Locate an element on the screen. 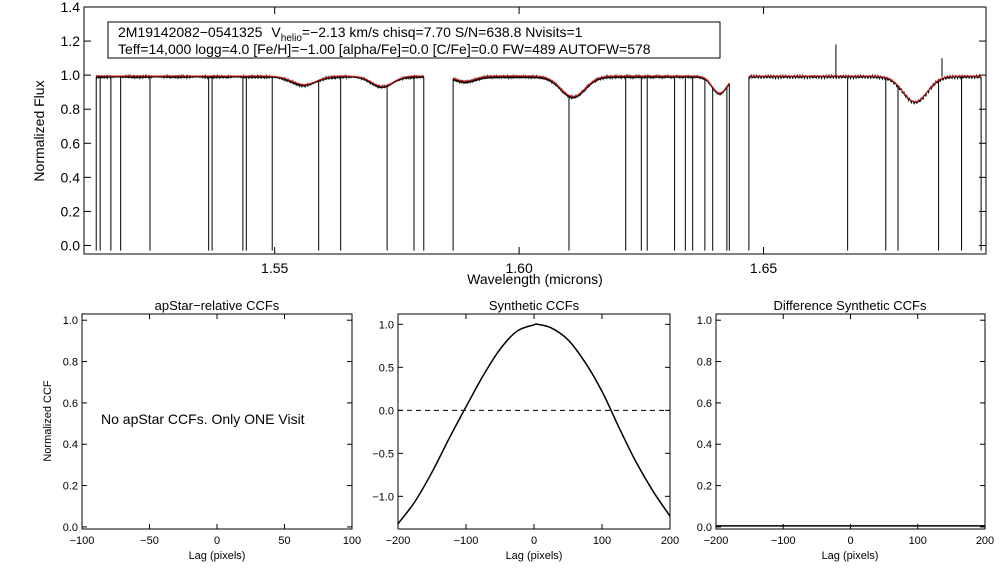 This screenshot has width=1008, height=576. y-tick-label: 1.2 is located at coordinates (71, 41).